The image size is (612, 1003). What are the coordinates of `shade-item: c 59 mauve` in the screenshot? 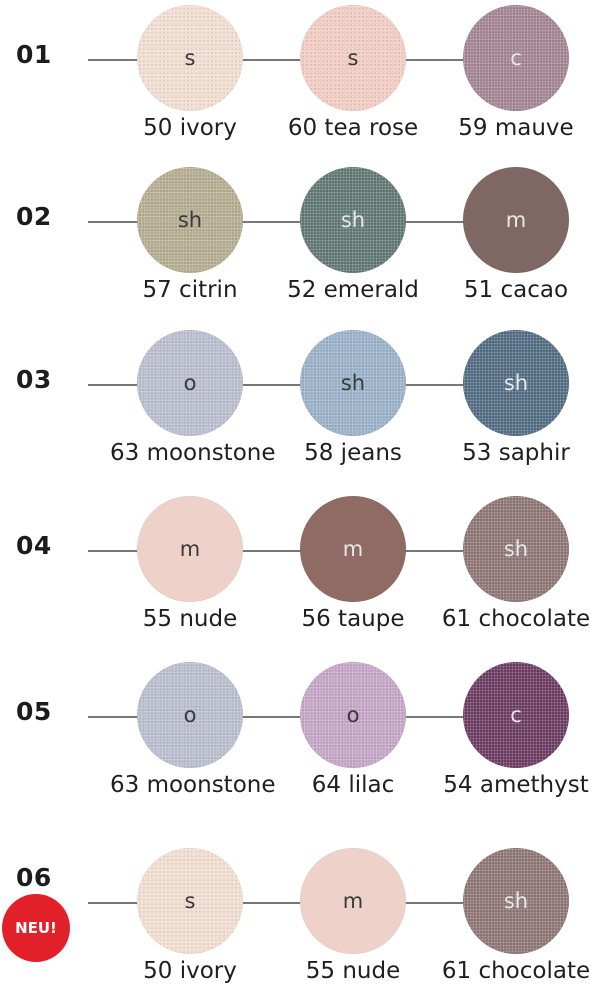 It's located at (516, 73).